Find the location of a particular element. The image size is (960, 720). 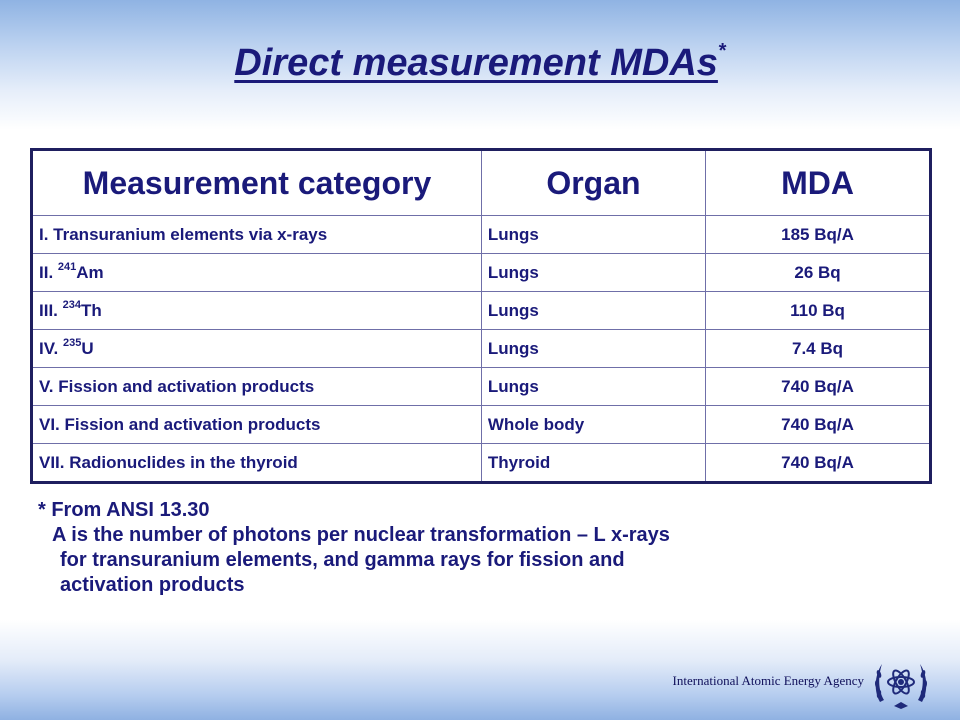

slide-title: Direct measurement MDAs* is located at coordinates (480, 62).